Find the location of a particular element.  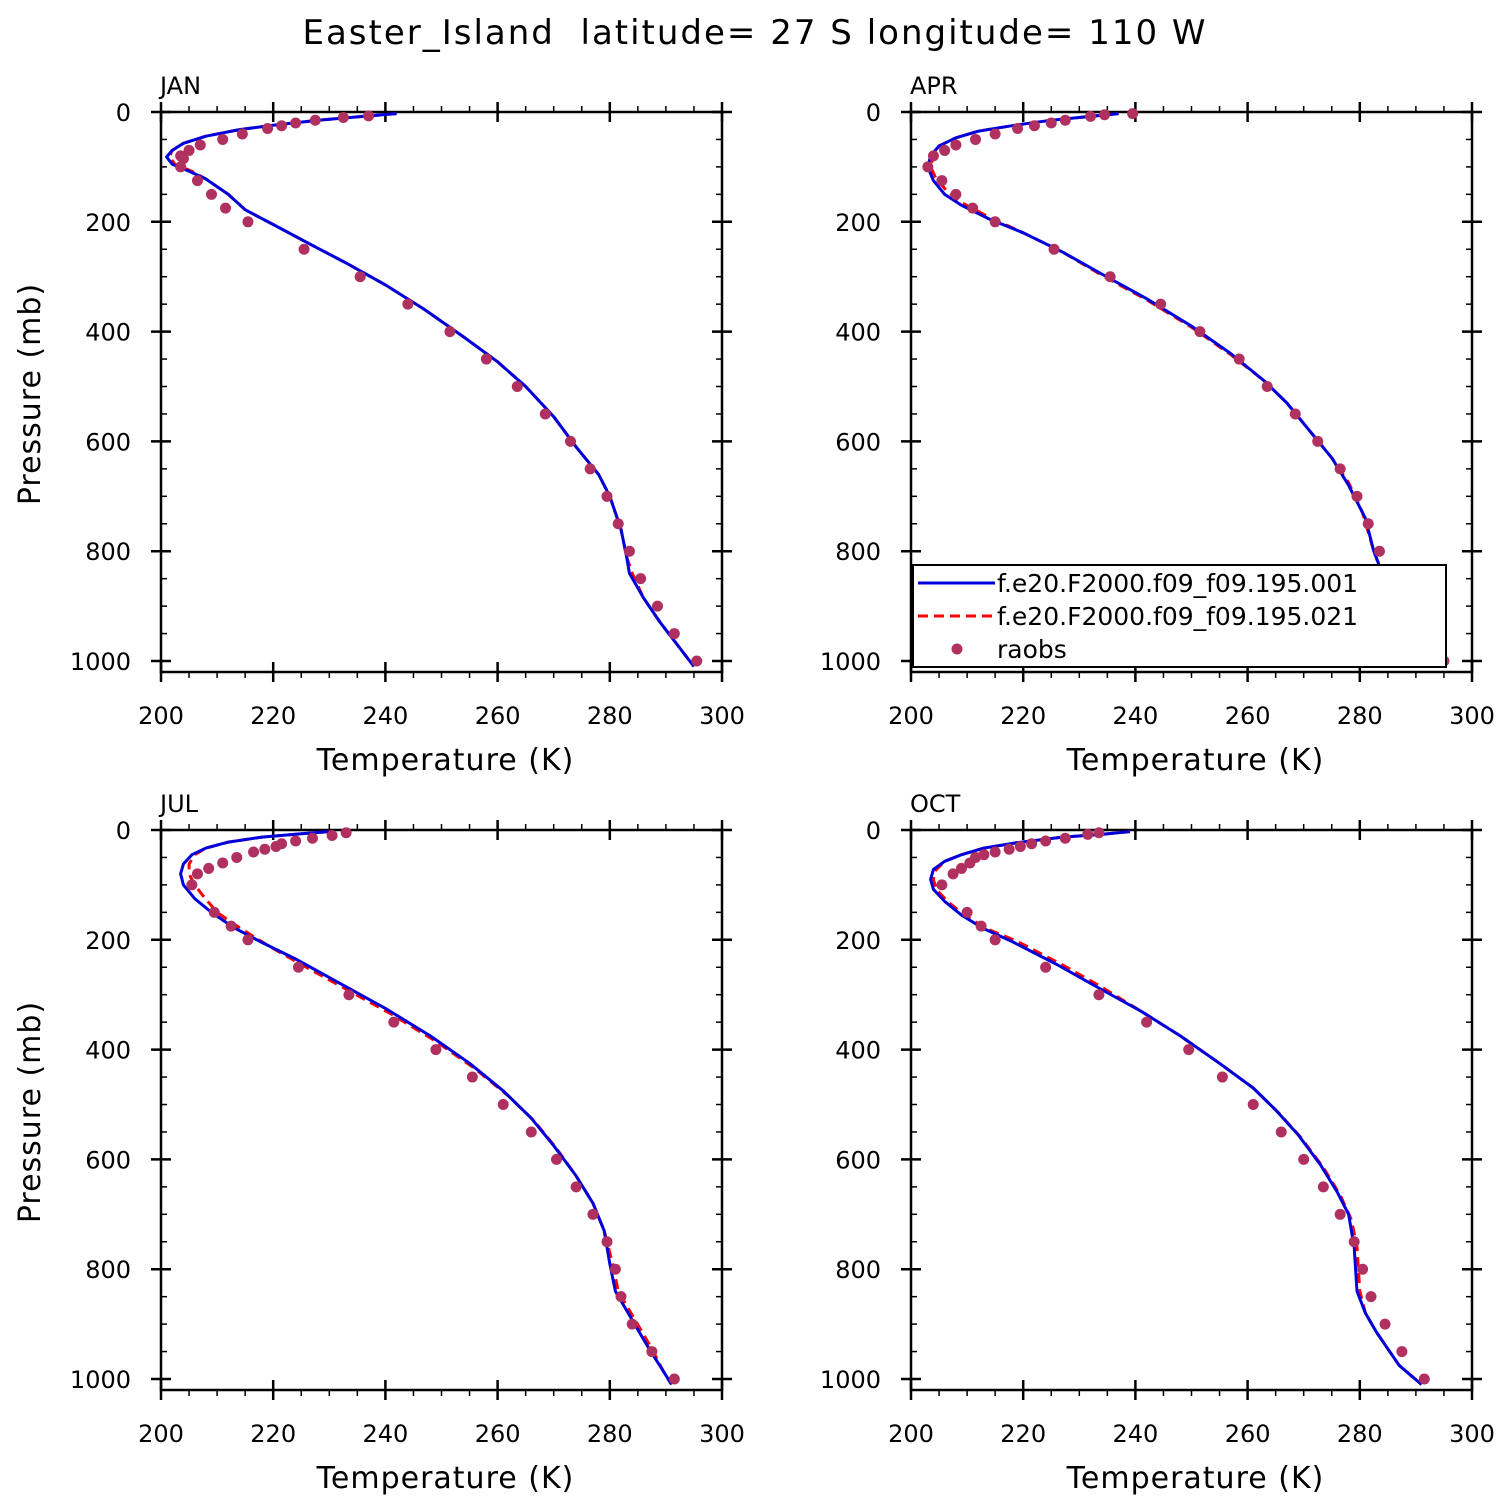

x-tick-label: 220 is located at coordinates (1023, 1434).